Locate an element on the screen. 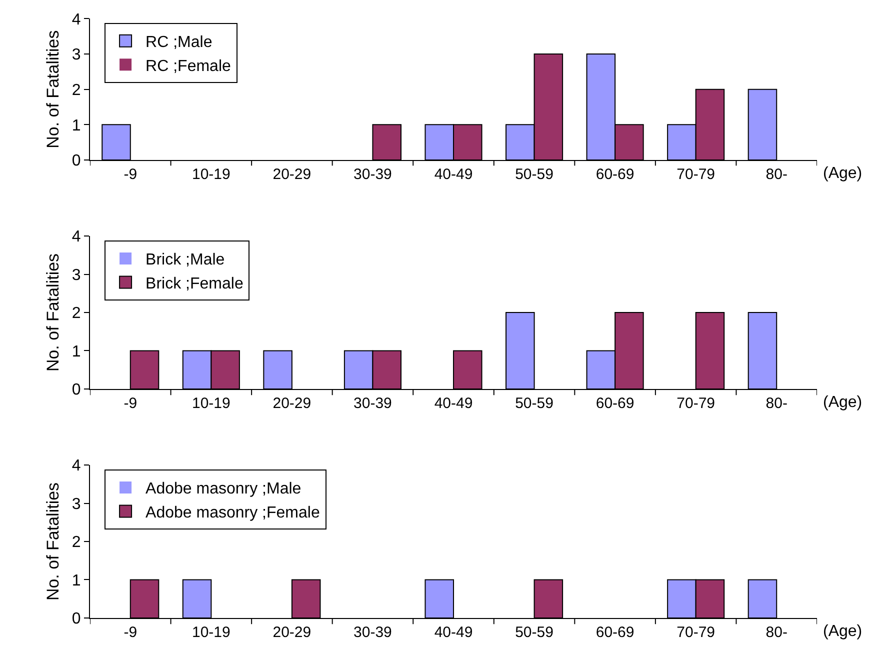 This screenshot has width=877, height=666. legend-label: Adobe masonry ;Female is located at coordinates (233, 513).